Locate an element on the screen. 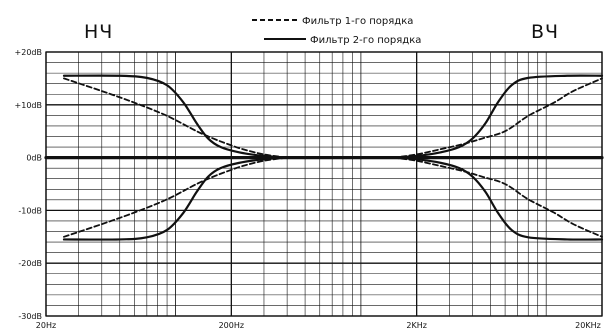 Image resolution: width=610 pixels, height=333 pixels. y-tick-label: -20dB is located at coordinates (30, 263).